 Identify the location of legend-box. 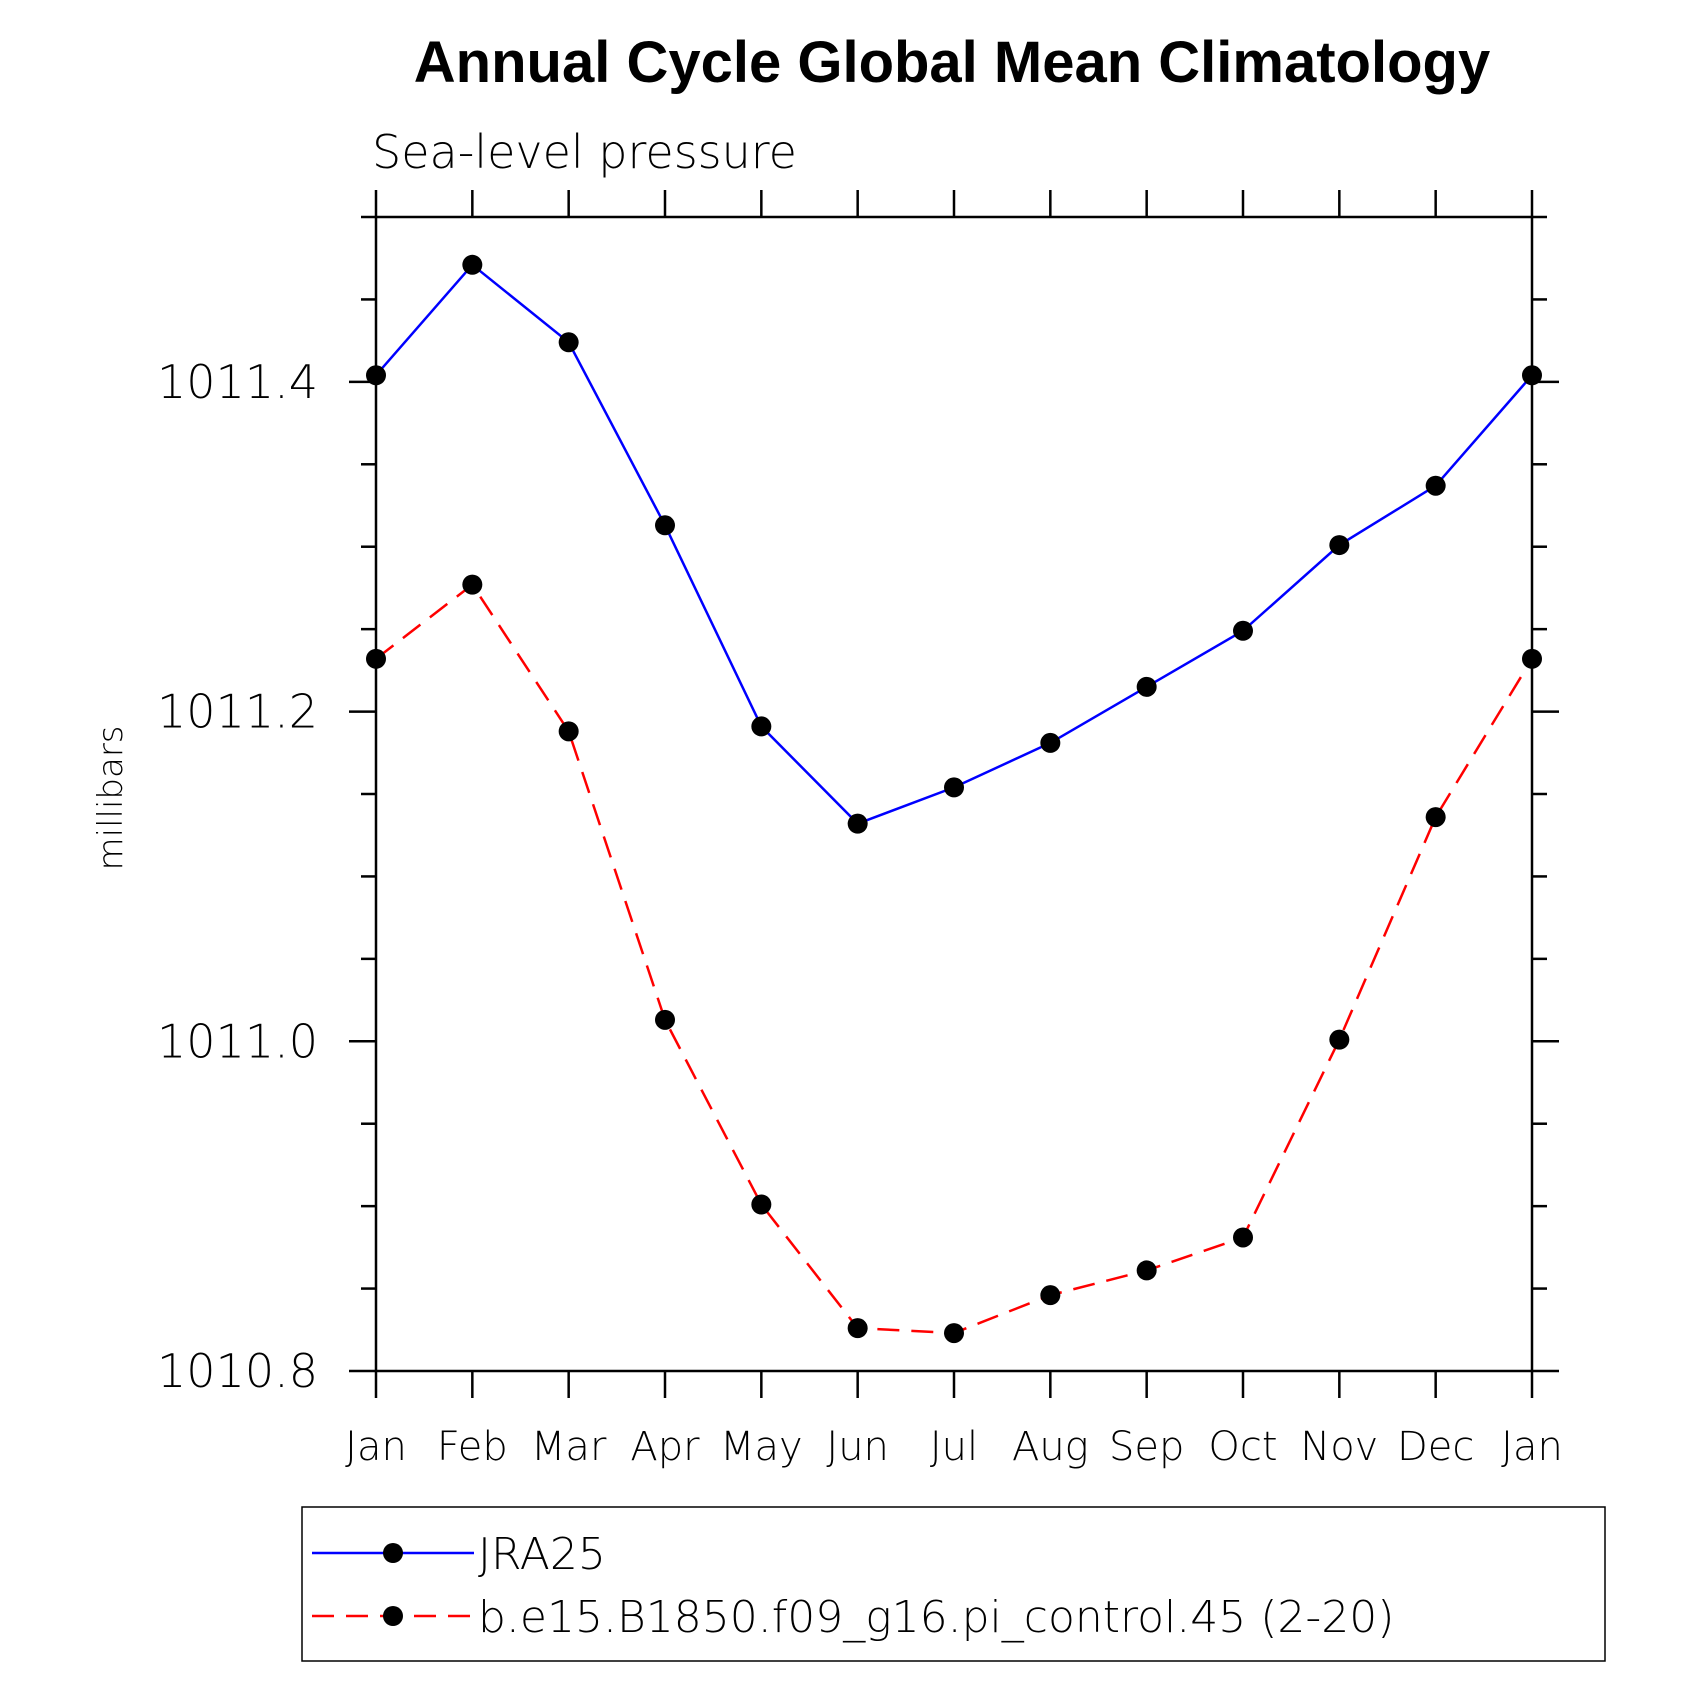
(953, 1584).